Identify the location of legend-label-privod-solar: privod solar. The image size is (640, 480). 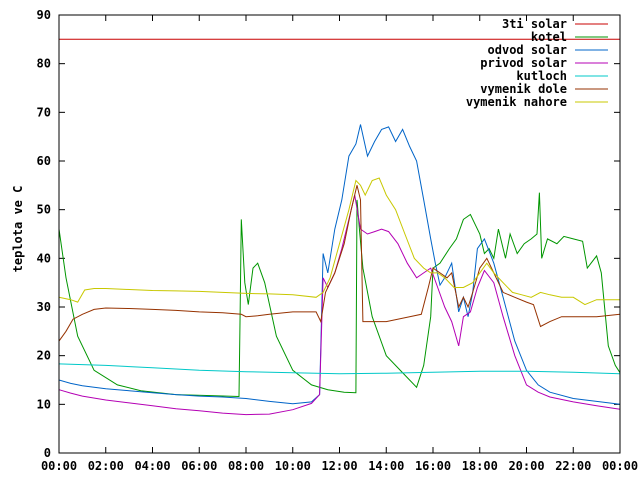
(523, 63).